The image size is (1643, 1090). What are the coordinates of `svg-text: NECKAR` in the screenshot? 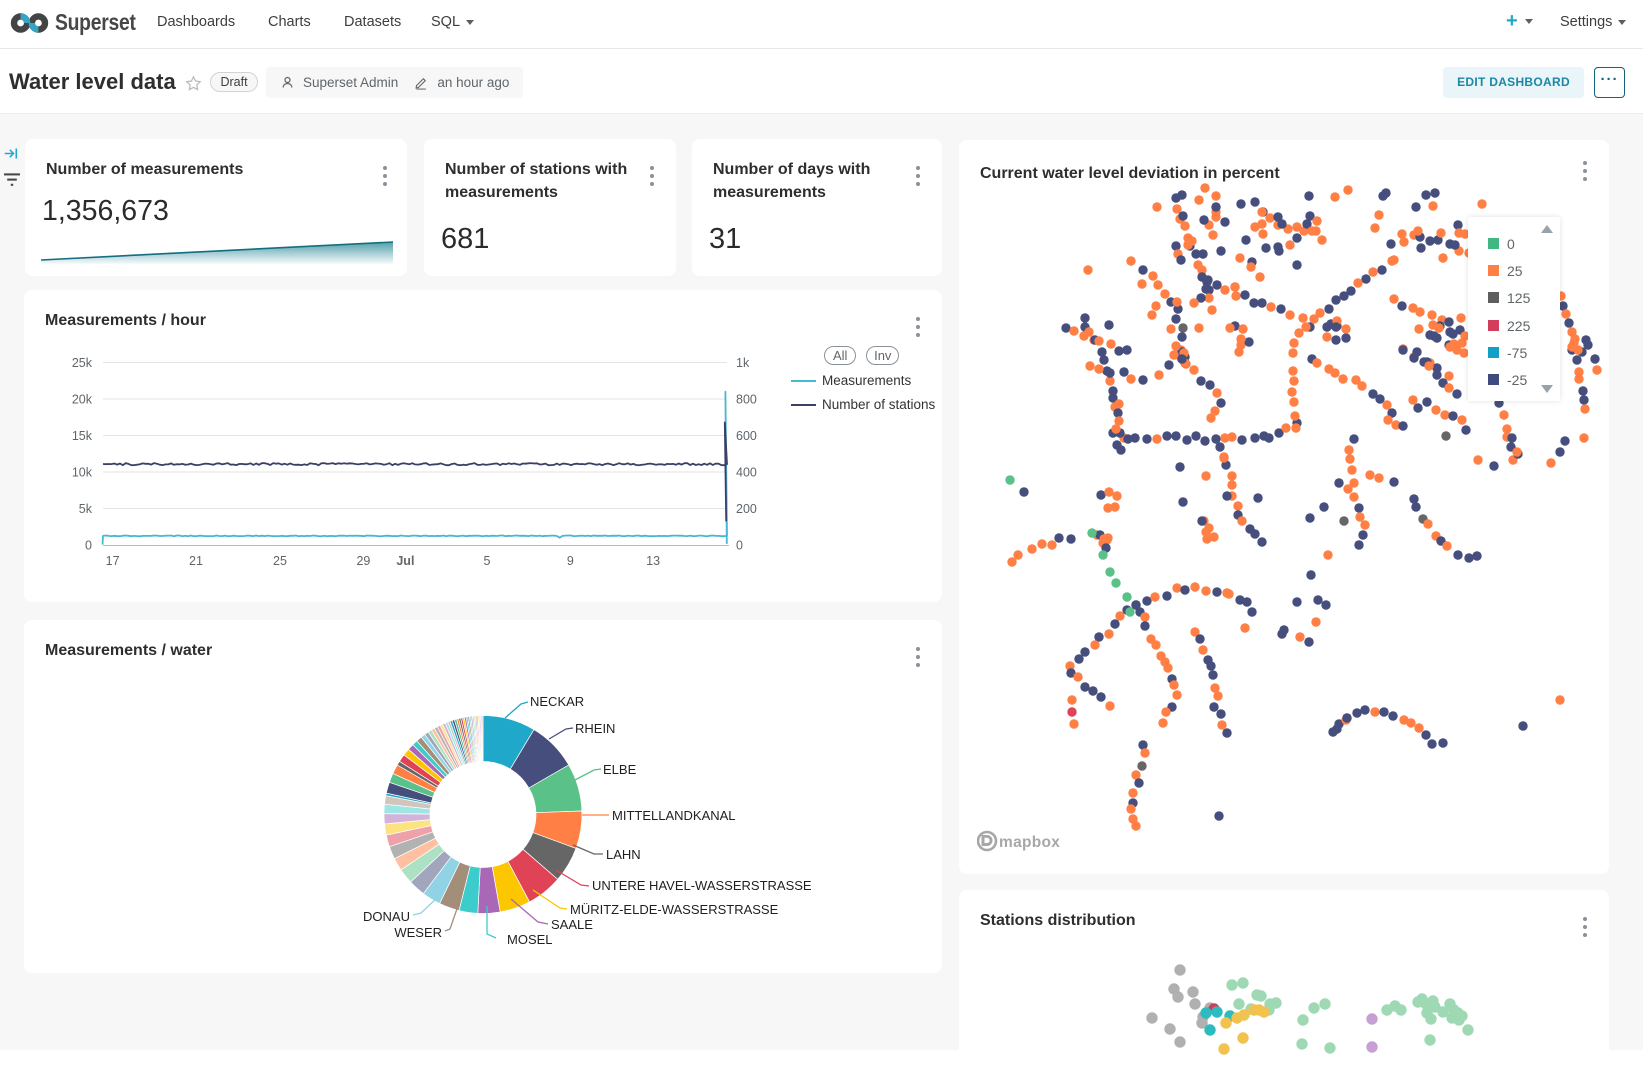 It's located at (557, 701).